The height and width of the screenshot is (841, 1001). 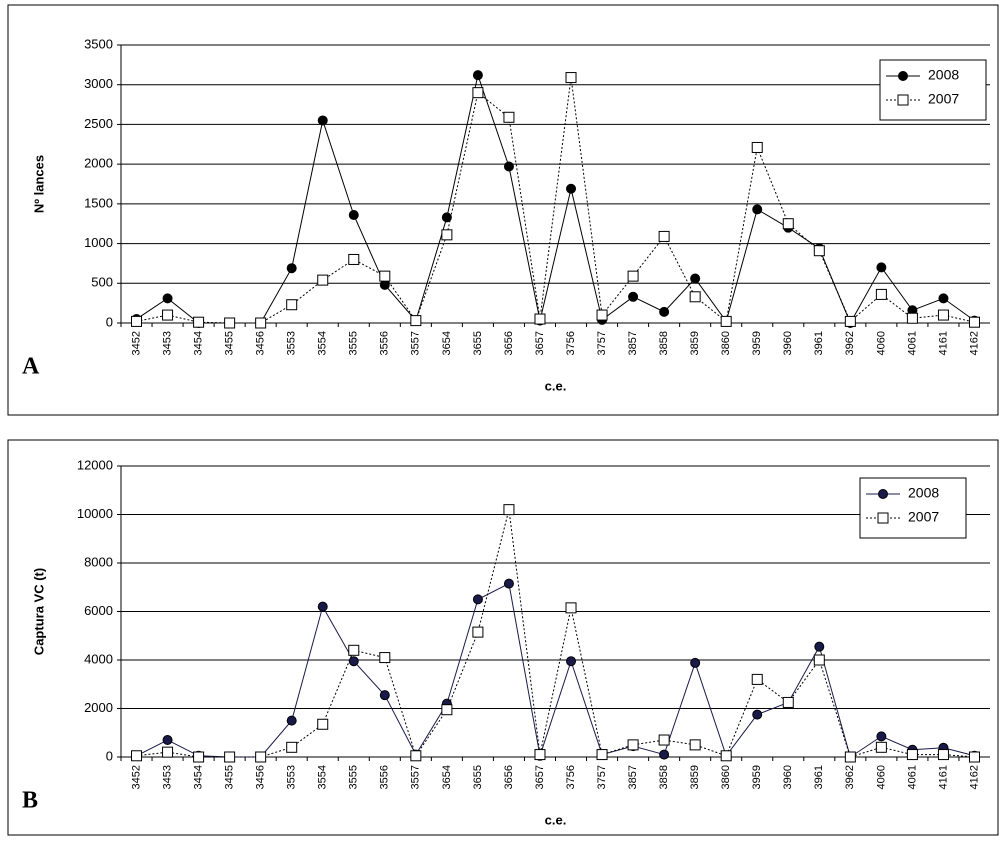 I want to click on y-tick-label: 10000, so click(x=95, y=513).